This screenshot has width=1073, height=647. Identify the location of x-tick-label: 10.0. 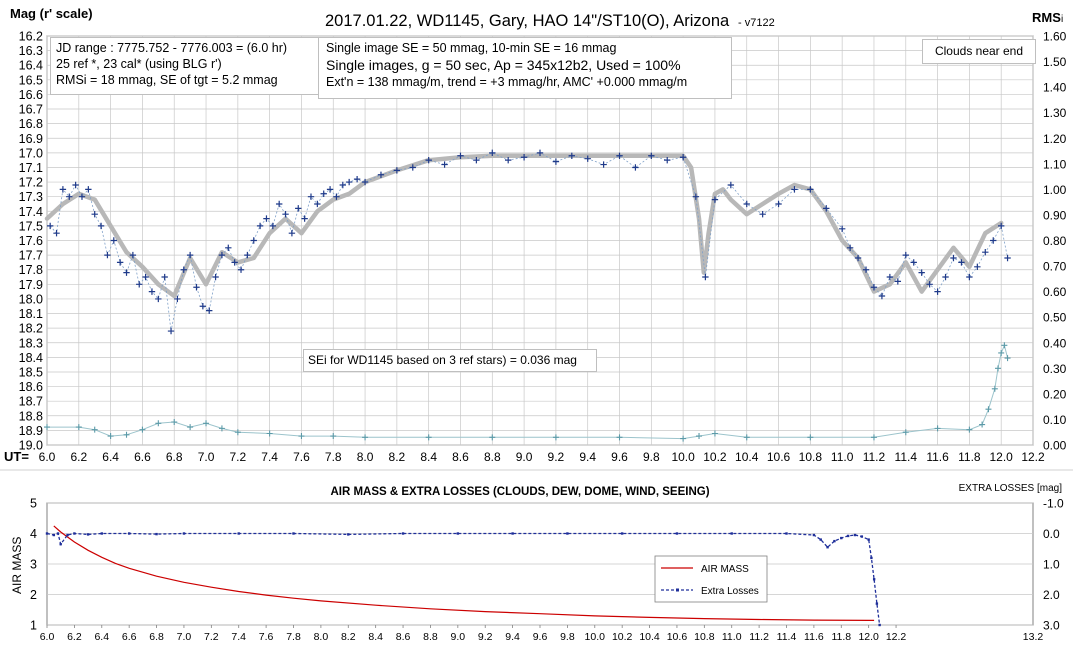
(683, 457).